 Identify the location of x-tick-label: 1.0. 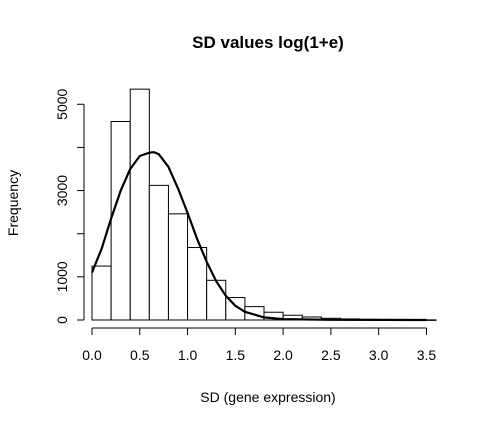
(188, 355).